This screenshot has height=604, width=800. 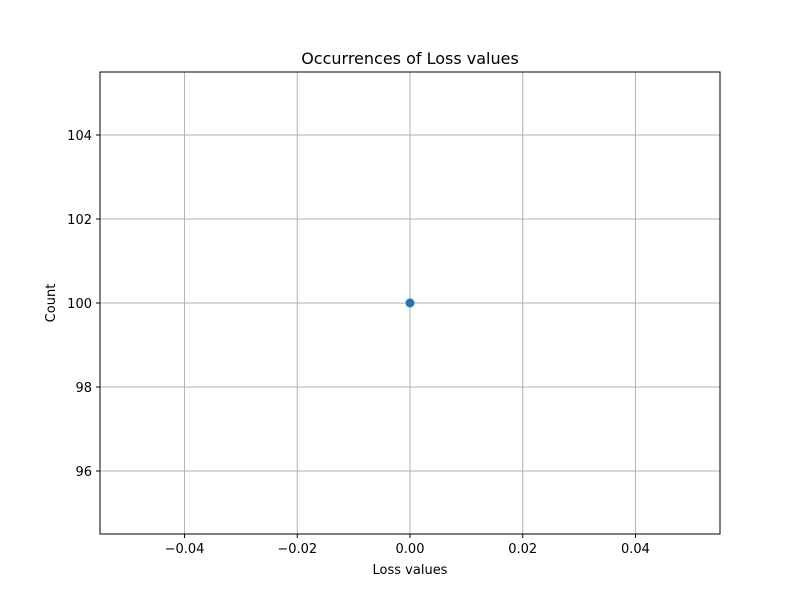 What do you see at coordinates (51, 303) in the screenshot?
I see `y-axis-label: Count` at bounding box center [51, 303].